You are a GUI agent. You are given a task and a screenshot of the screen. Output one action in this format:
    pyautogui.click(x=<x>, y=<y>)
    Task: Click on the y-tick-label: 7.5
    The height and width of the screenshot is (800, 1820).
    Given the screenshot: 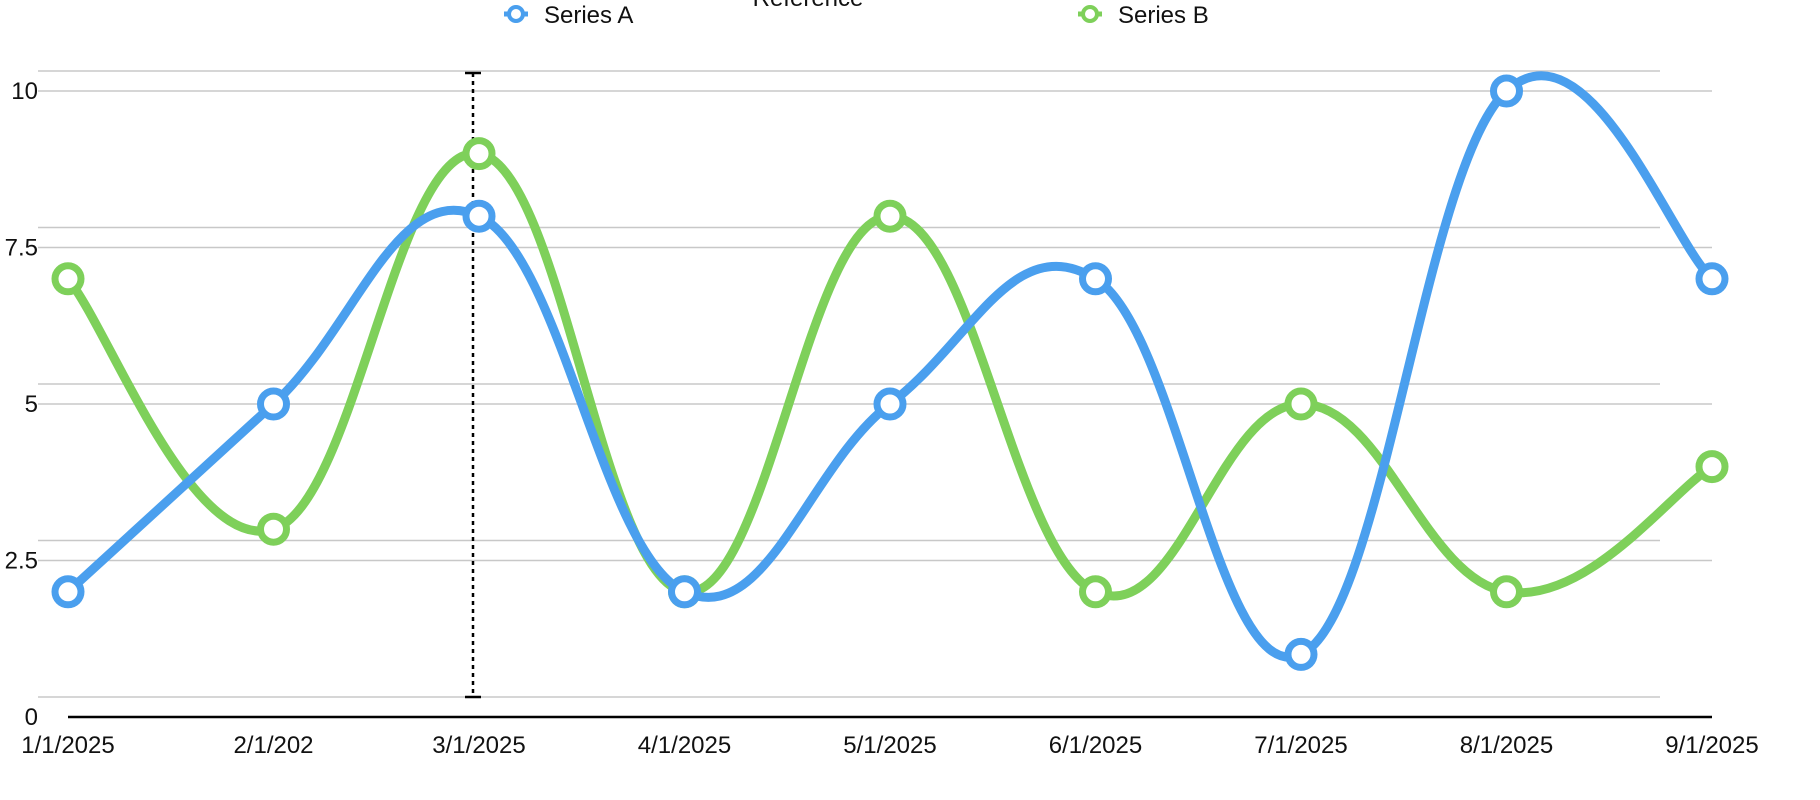 What is the action you would take?
    pyautogui.click(x=21, y=248)
    